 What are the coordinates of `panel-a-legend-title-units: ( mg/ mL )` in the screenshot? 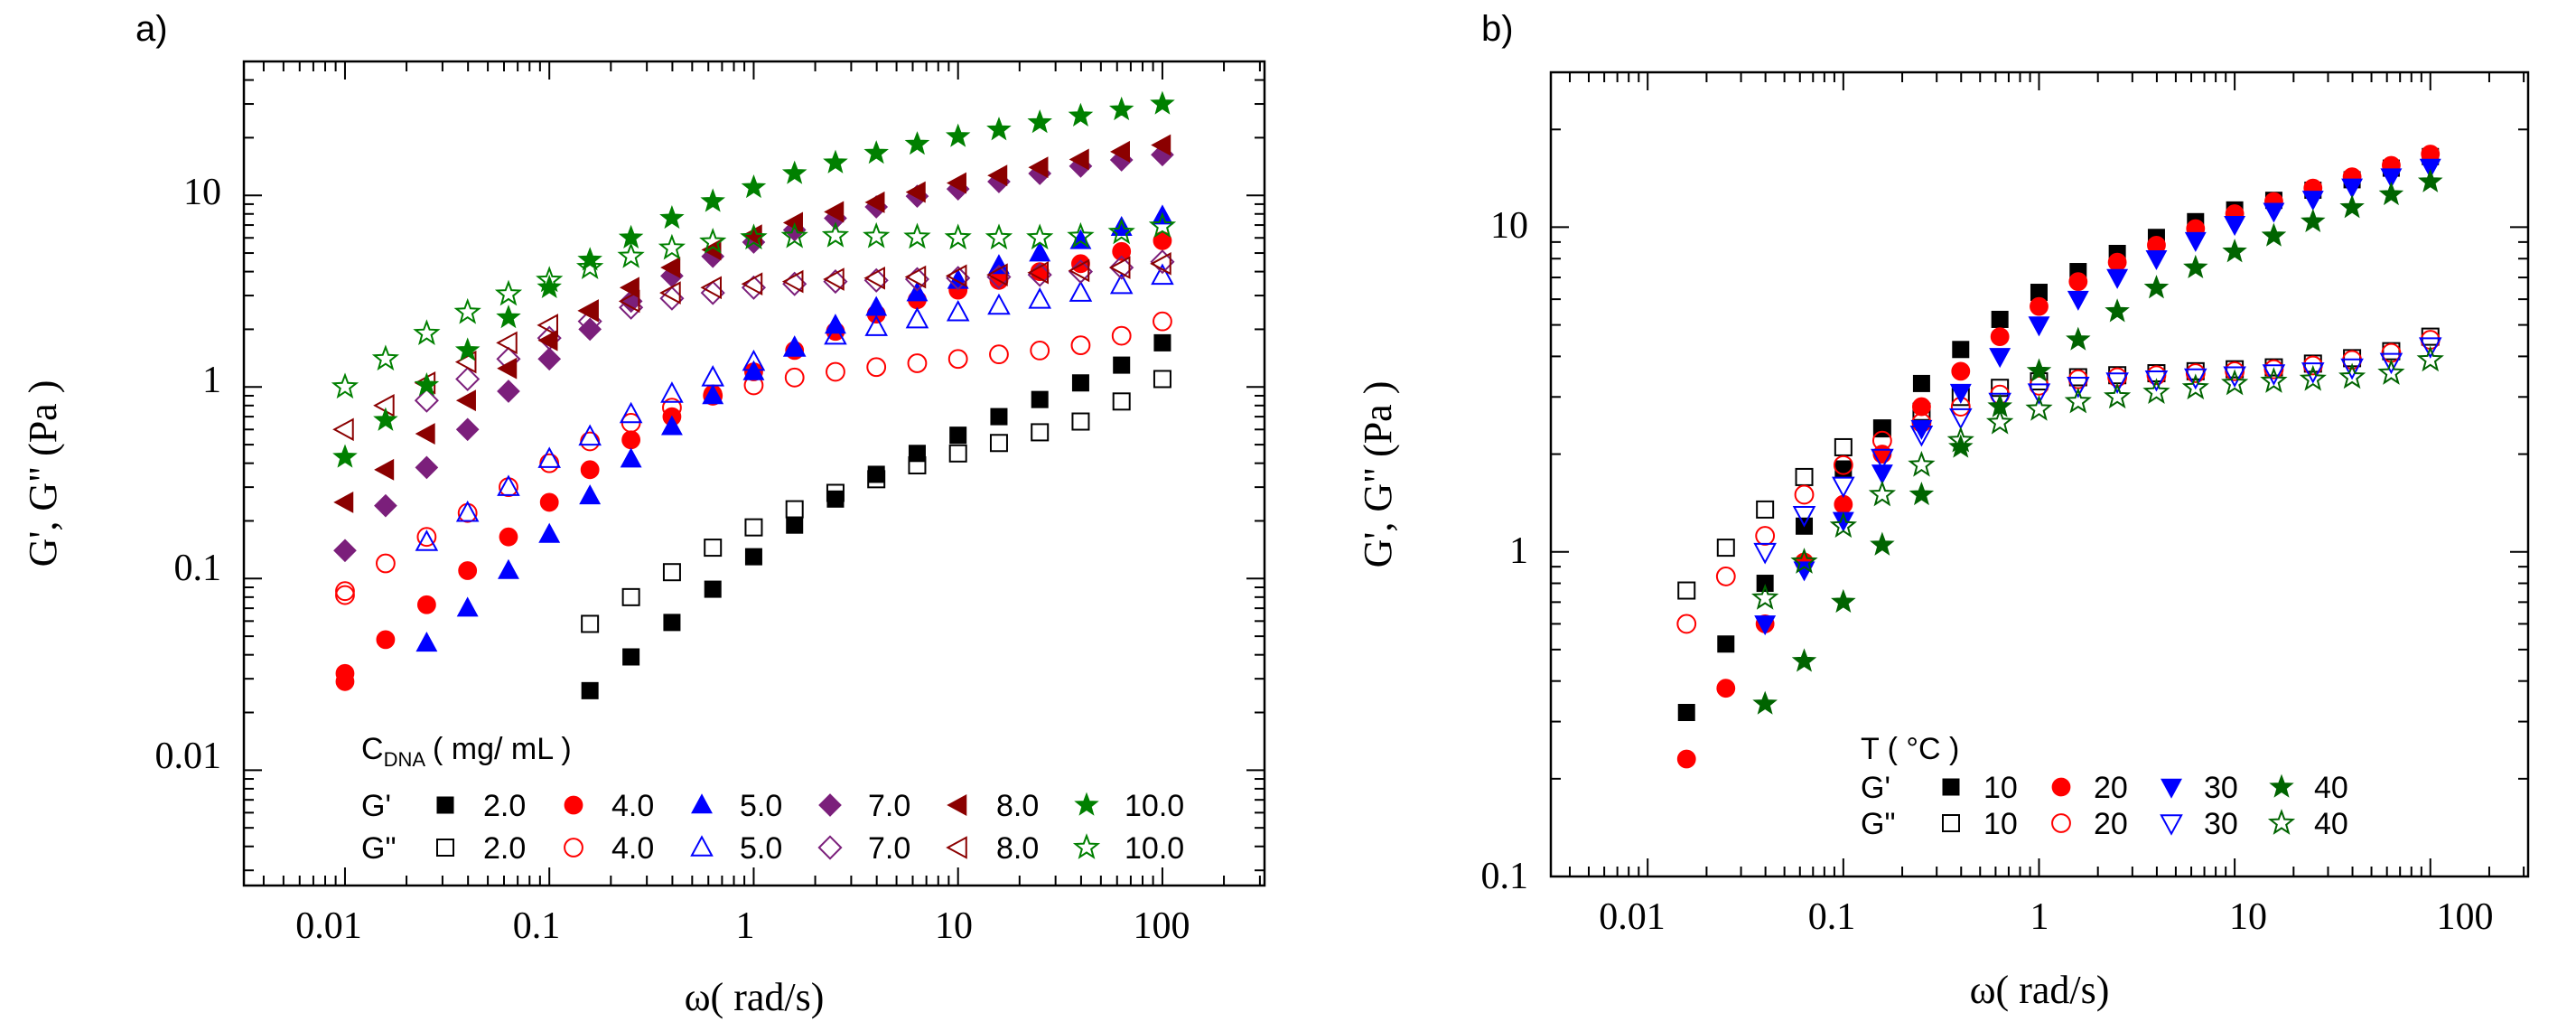 It's located at (503, 749).